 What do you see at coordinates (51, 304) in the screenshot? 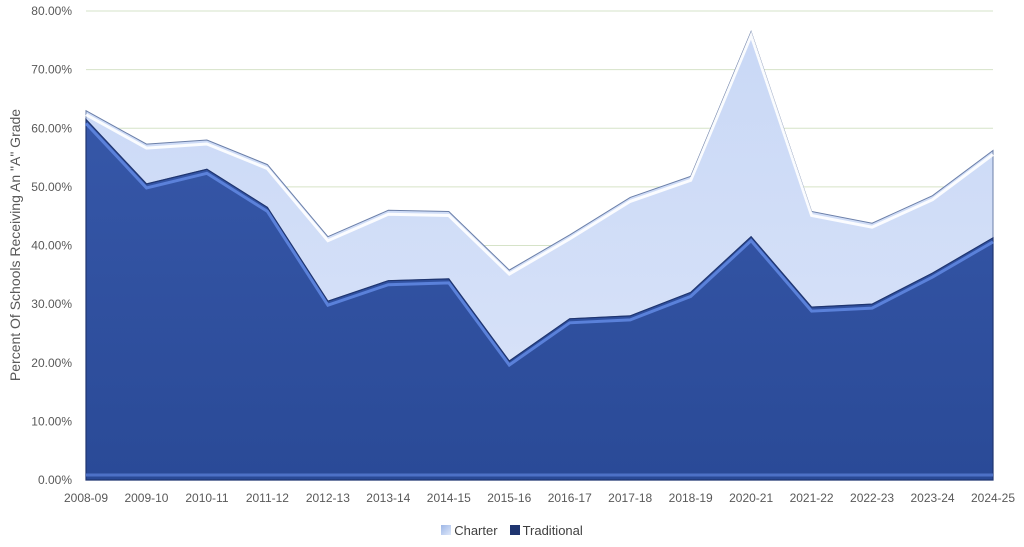
I see `y-tick-label: 30.00%` at bounding box center [51, 304].